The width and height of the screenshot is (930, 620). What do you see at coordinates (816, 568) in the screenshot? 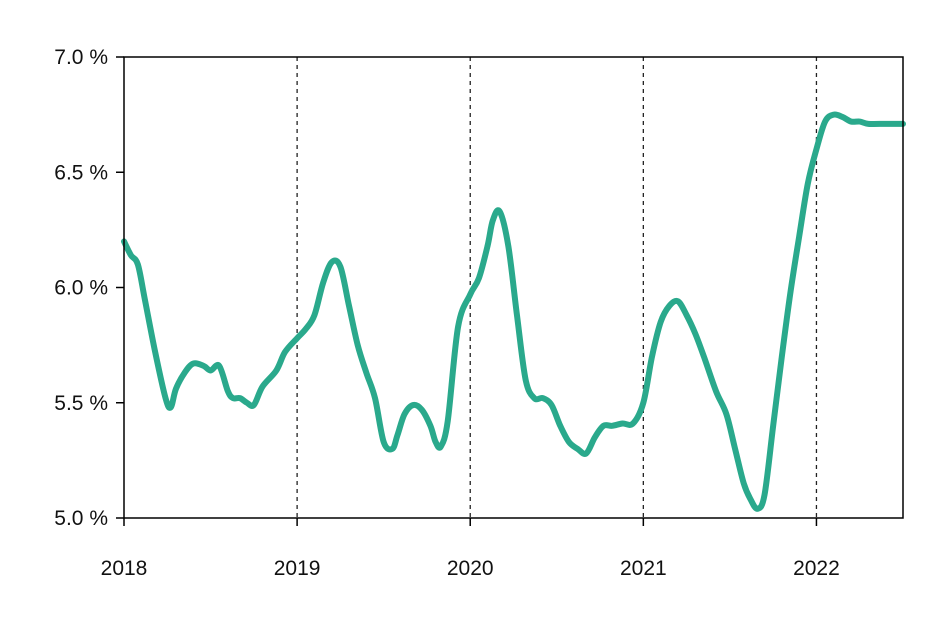
I see `x-tick-label: 2022` at bounding box center [816, 568].